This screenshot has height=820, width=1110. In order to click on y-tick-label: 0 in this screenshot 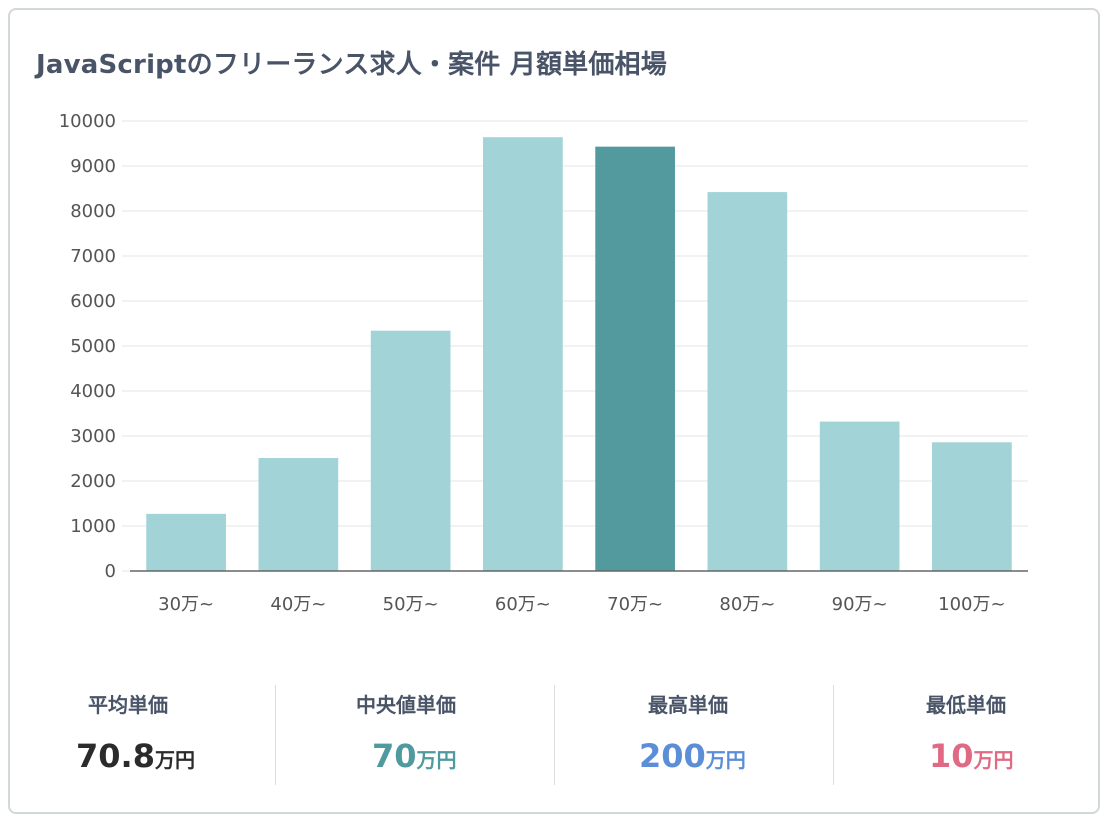, I will do `click(110, 571)`.